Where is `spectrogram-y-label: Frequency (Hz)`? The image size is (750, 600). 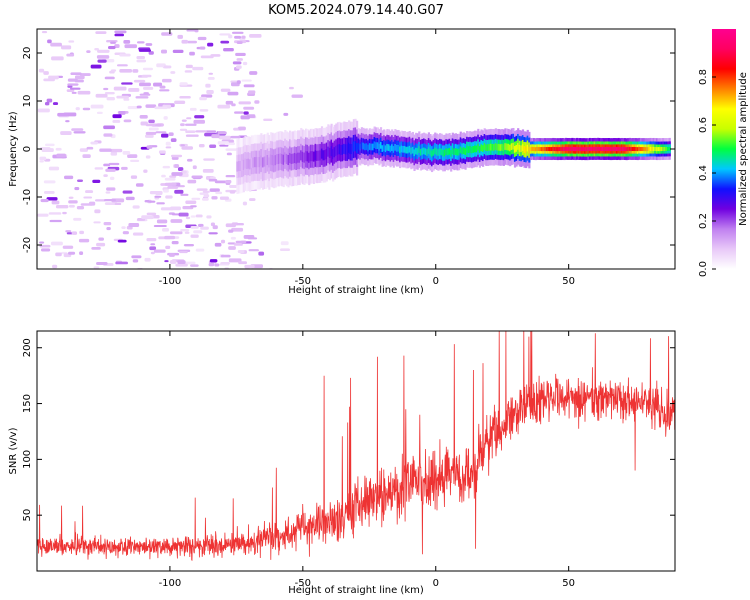
spectrogram-y-label: Frequency (Hz) is located at coordinates (13, 149).